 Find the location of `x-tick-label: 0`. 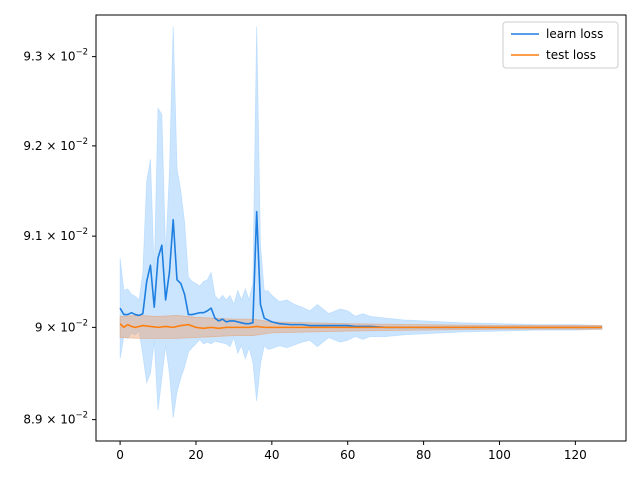

x-tick-label: 0 is located at coordinates (120, 455).